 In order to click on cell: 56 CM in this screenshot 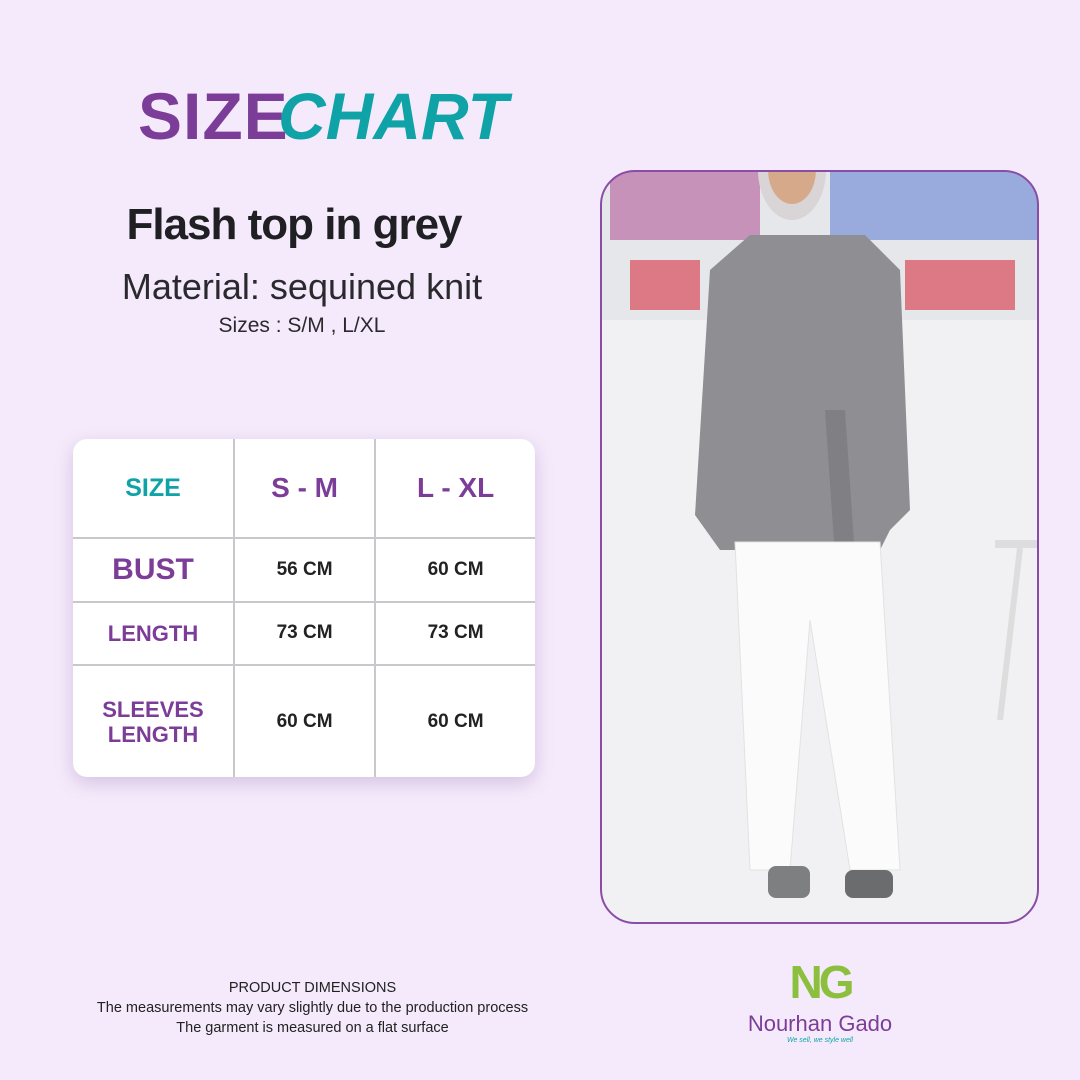, I will do `click(304, 570)`.